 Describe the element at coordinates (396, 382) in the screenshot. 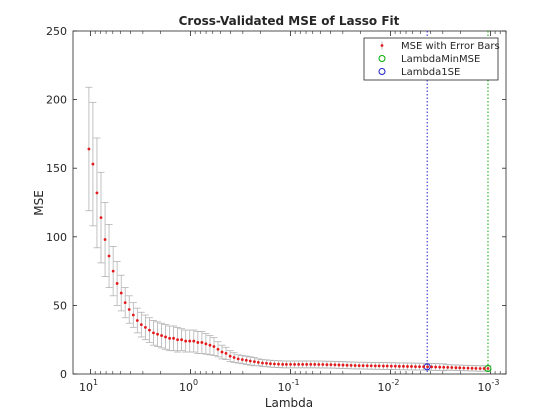

I see `x-tick-exponent: -2` at that location.